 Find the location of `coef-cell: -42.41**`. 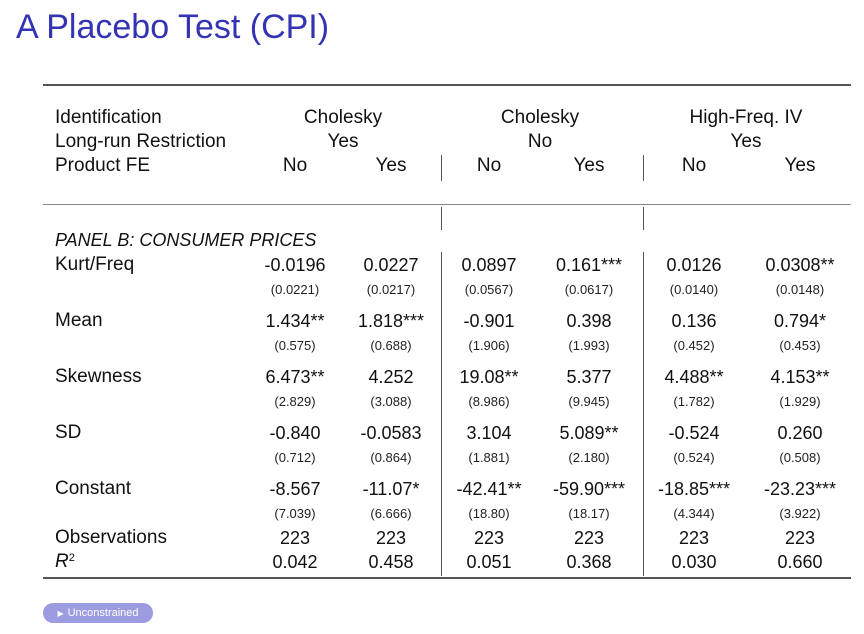

coef-cell: -42.41** is located at coordinates (489, 489).